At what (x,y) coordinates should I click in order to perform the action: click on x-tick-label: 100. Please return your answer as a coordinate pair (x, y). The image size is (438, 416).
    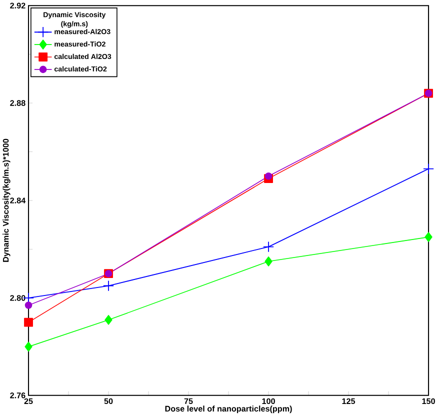
    Looking at the image, I should click on (268, 401).